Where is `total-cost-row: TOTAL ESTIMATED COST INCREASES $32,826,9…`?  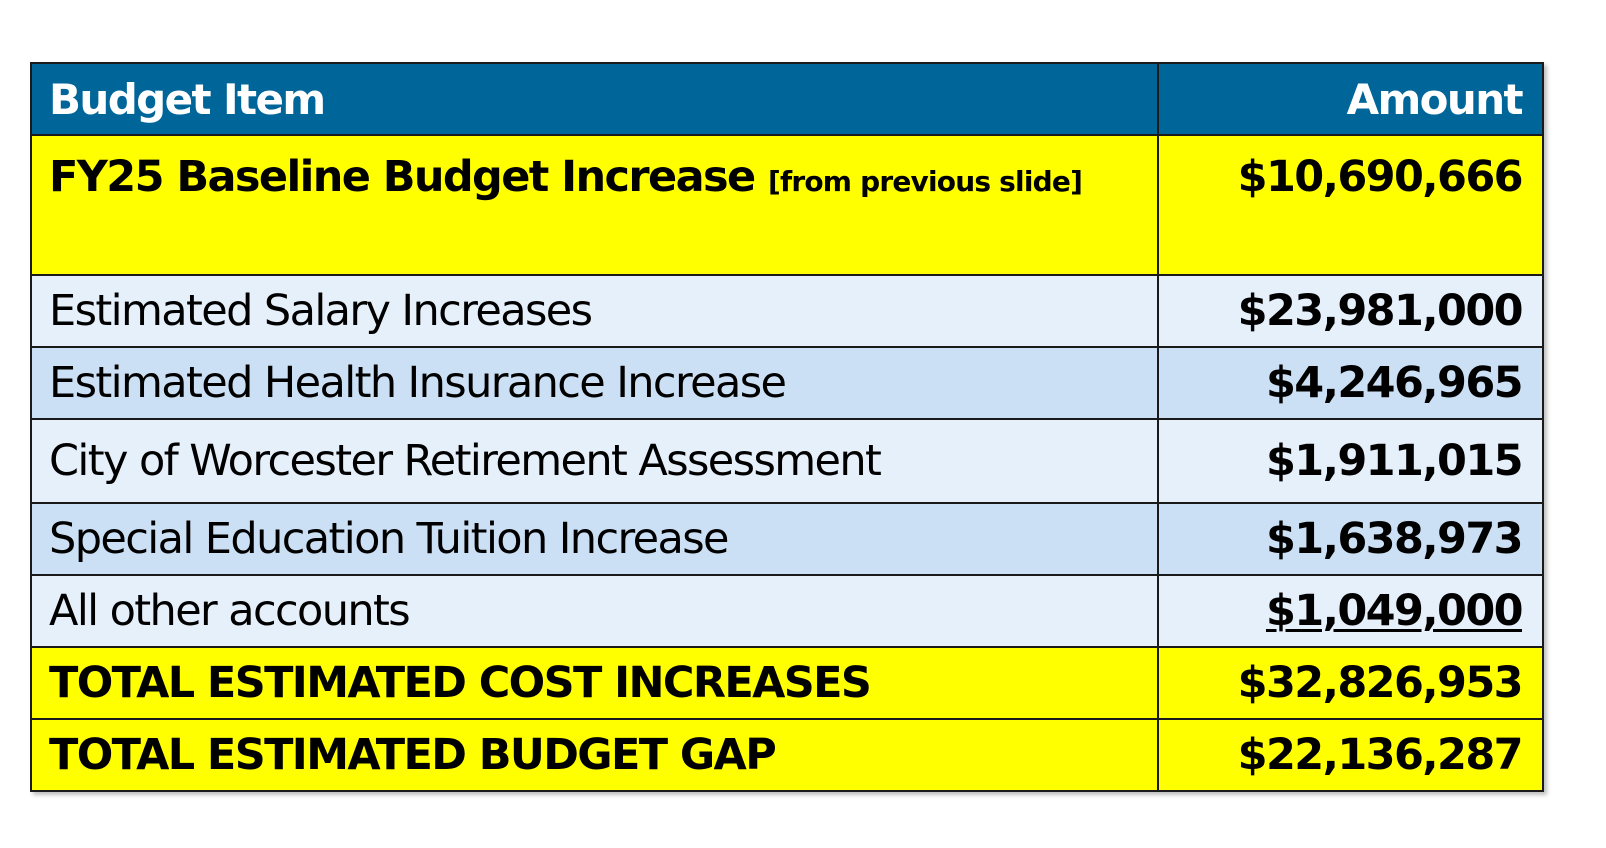 total-cost-row: TOTAL ESTIMATED COST INCREASES $32,826,9… is located at coordinates (786, 683).